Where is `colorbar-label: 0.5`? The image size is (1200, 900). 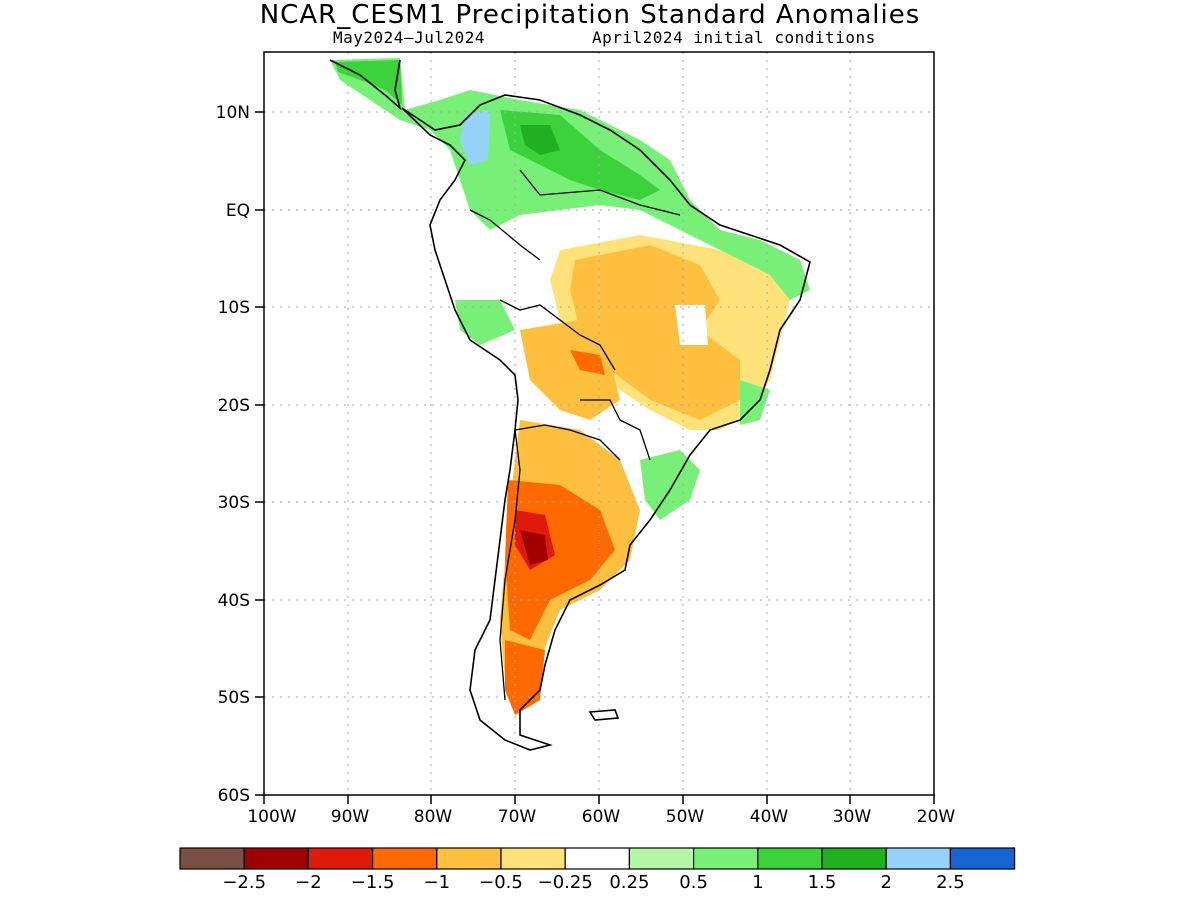
colorbar-label: 0.5 is located at coordinates (693, 882).